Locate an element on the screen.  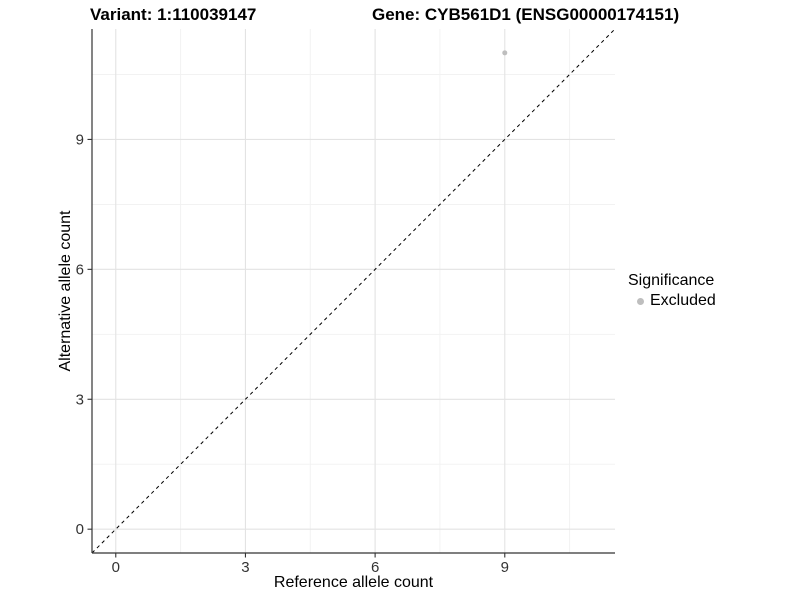
y-tick-label: 9 is located at coordinates (80, 139).